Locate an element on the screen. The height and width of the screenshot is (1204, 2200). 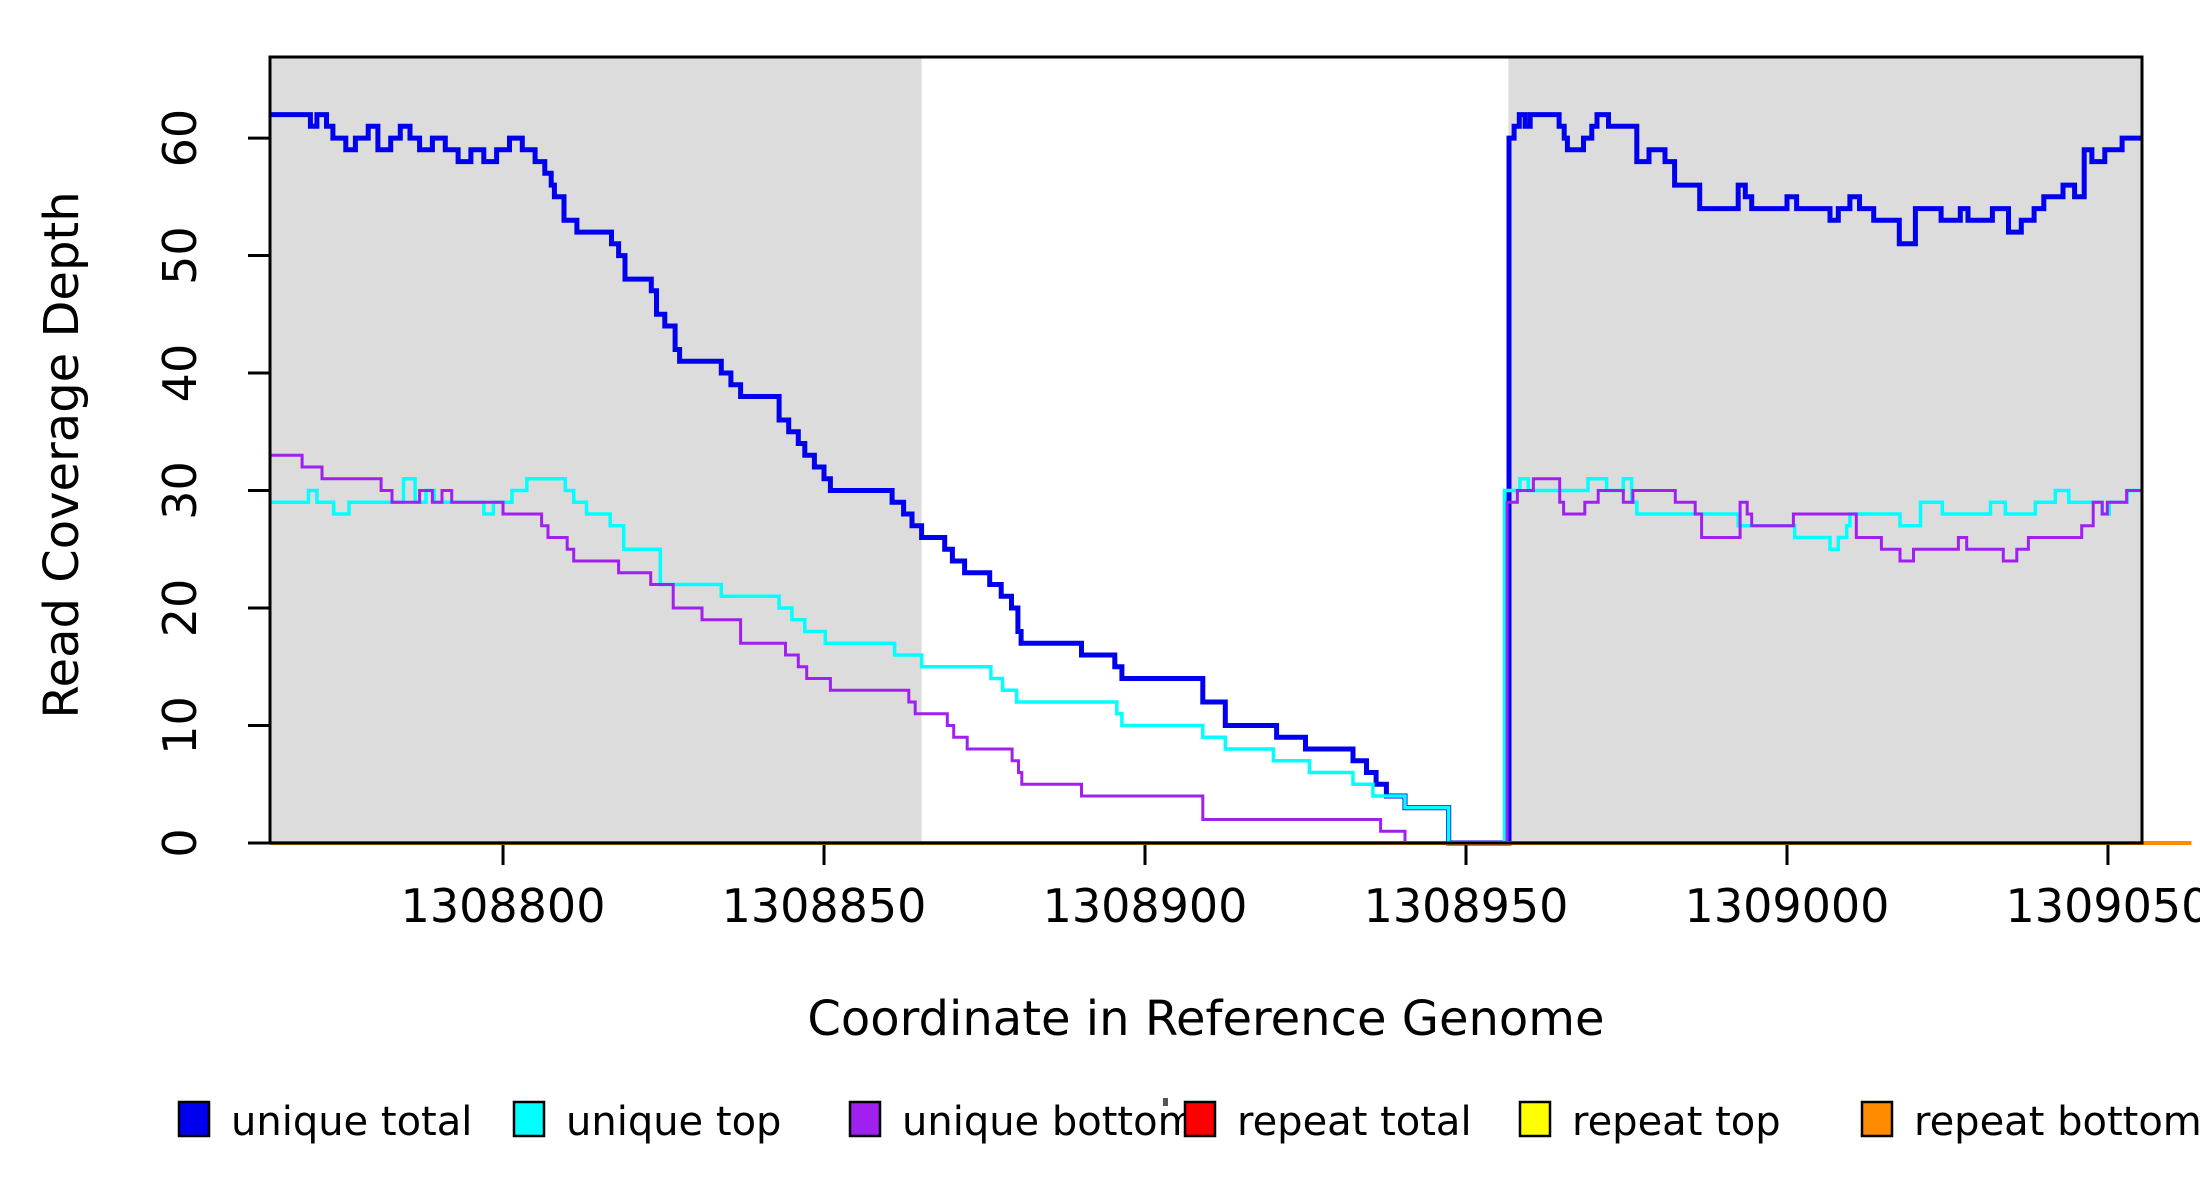
legend-label: repeat top is located at coordinates (1676, 1122).